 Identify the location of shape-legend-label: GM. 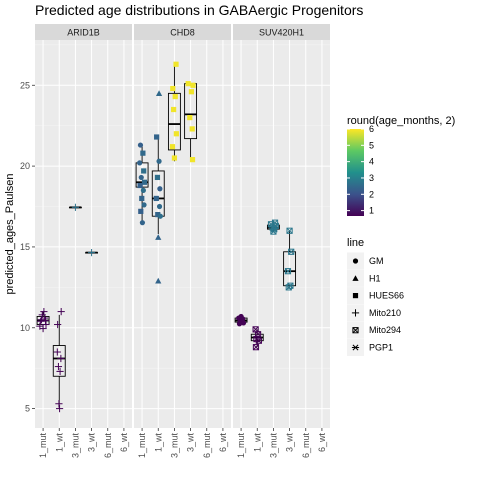
(376, 261).